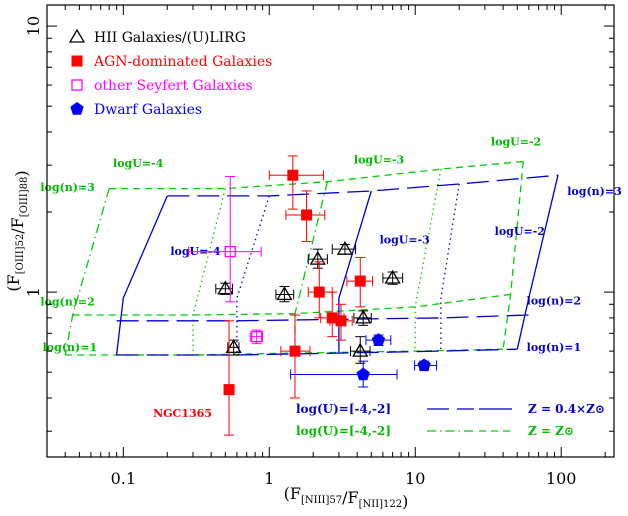  What do you see at coordinates (170, 38) in the screenshot?
I see `legend-label: HII Galaxies/(U)LIRG` at bounding box center [170, 38].